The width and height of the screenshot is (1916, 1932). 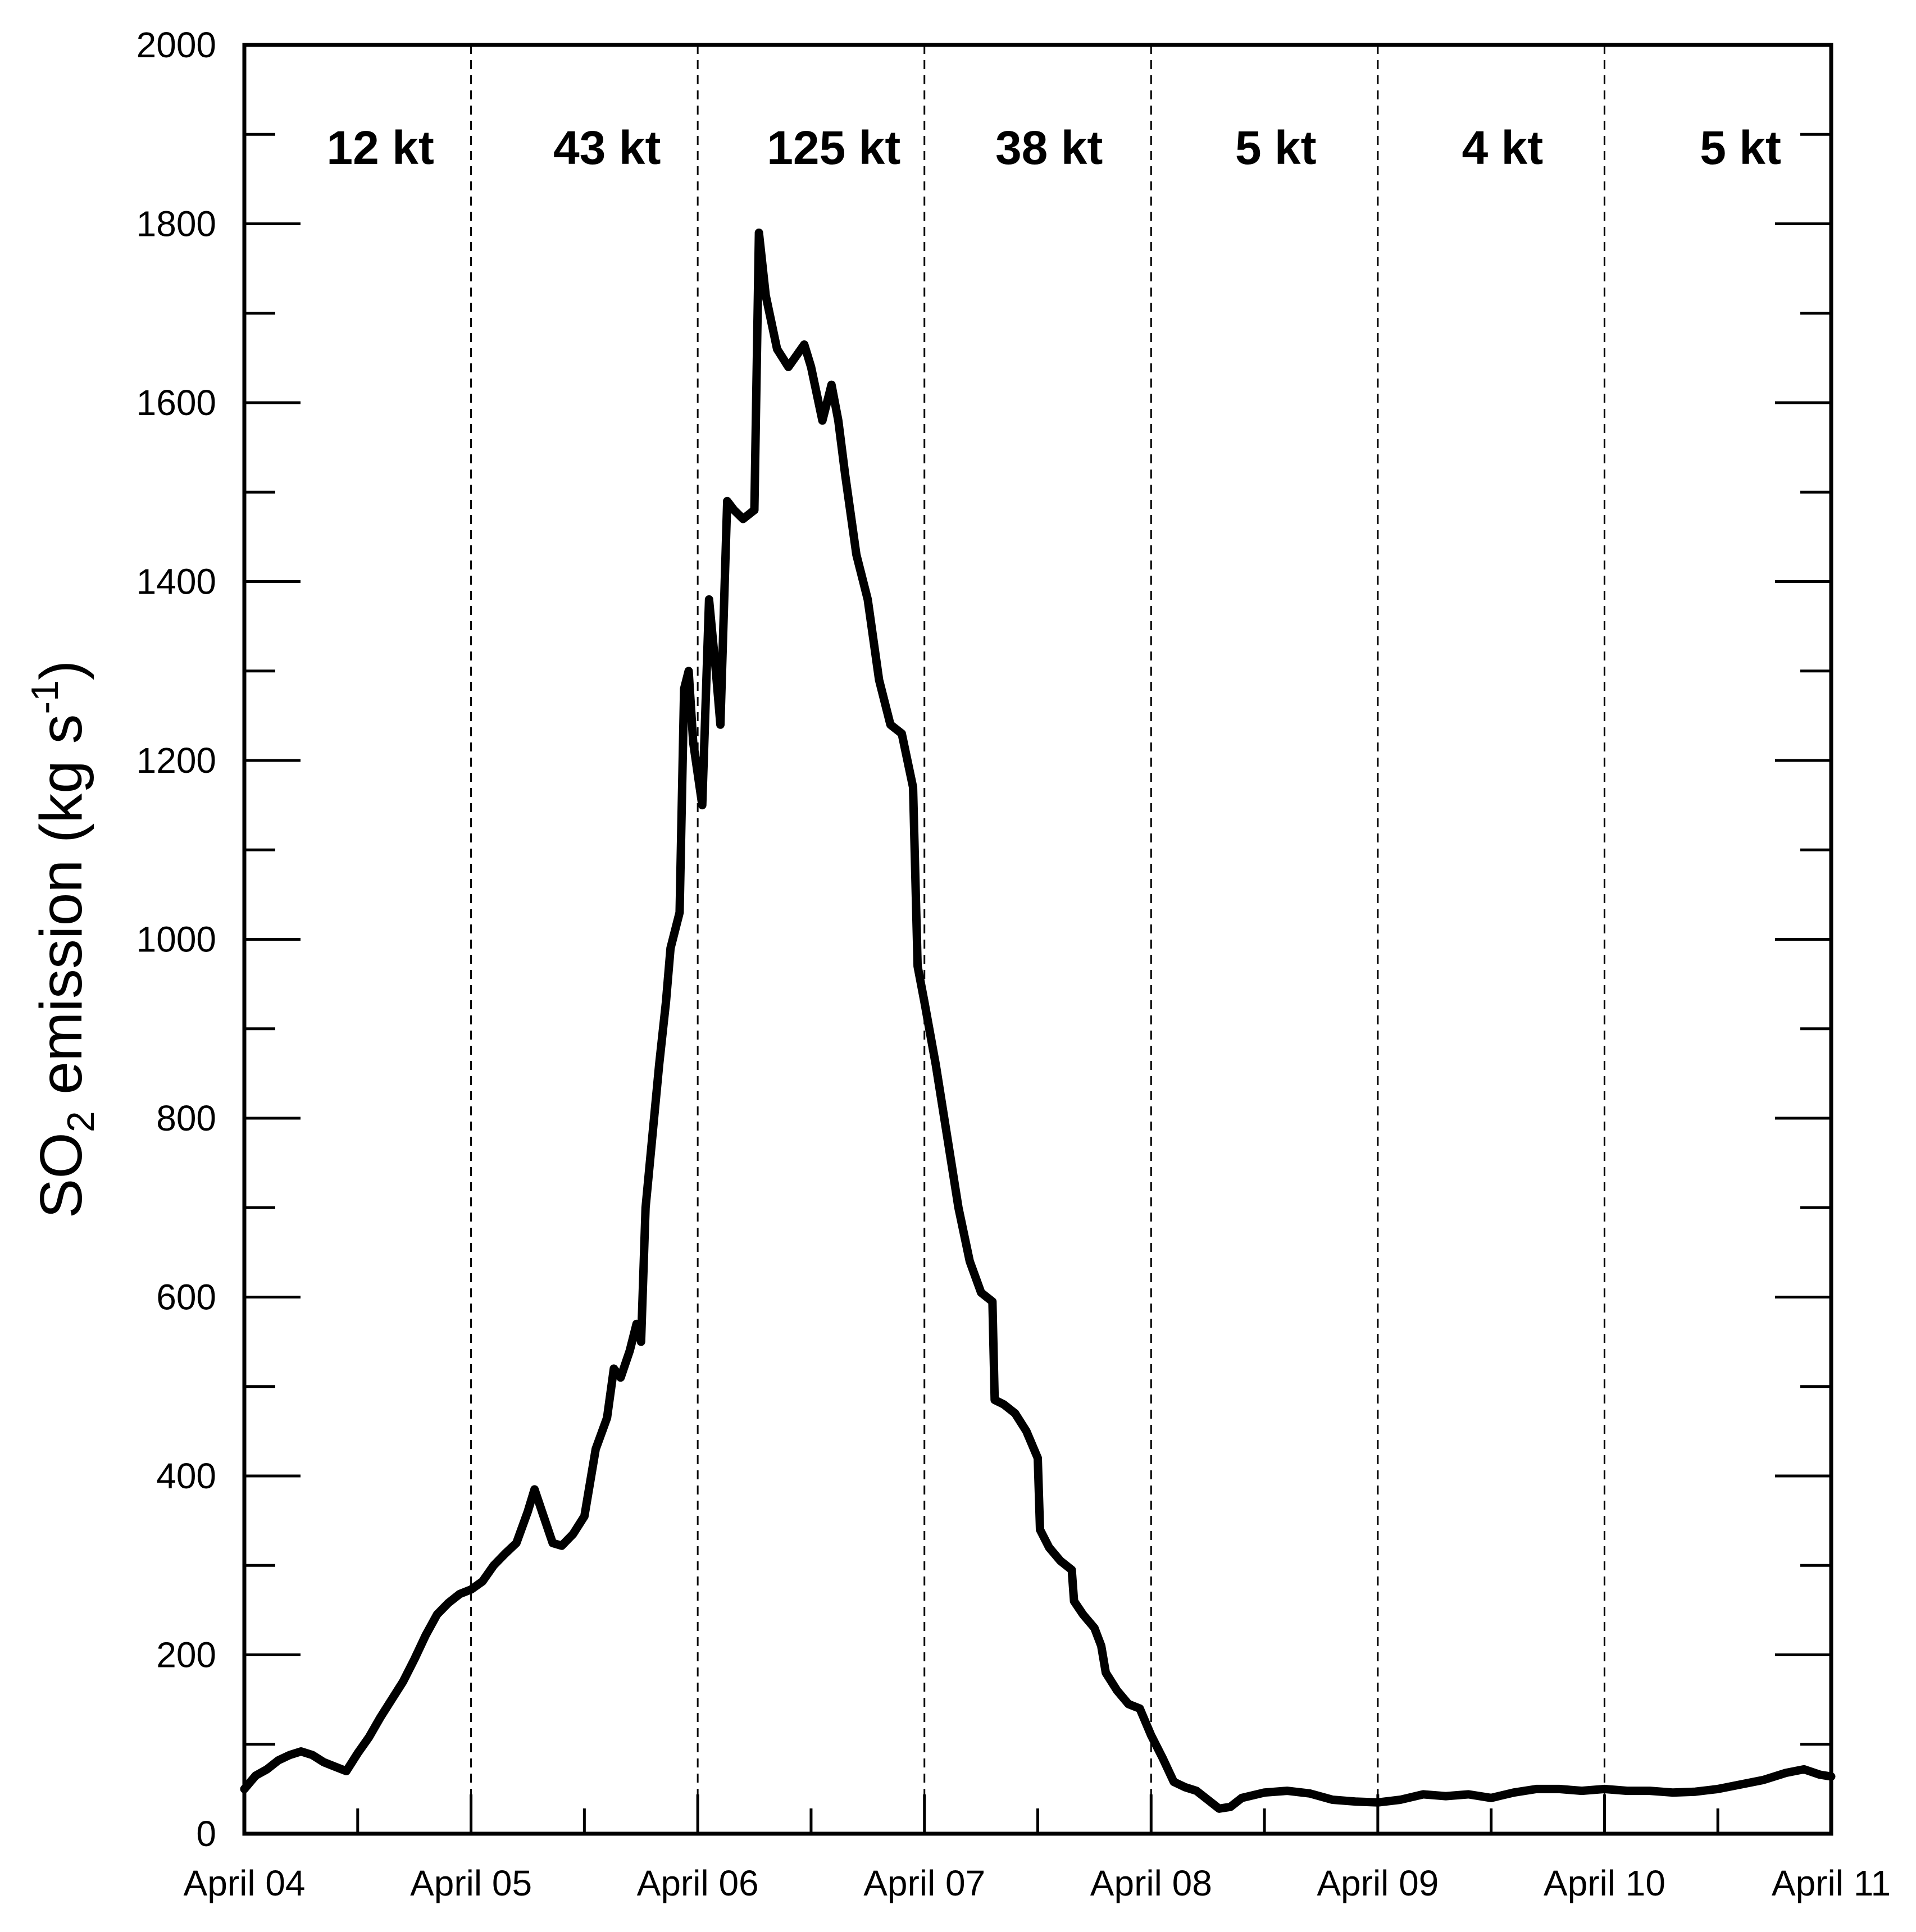 What do you see at coordinates (176, 402) in the screenshot?
I see `y-tick-label: 1600` at bounding box center [176, 402].